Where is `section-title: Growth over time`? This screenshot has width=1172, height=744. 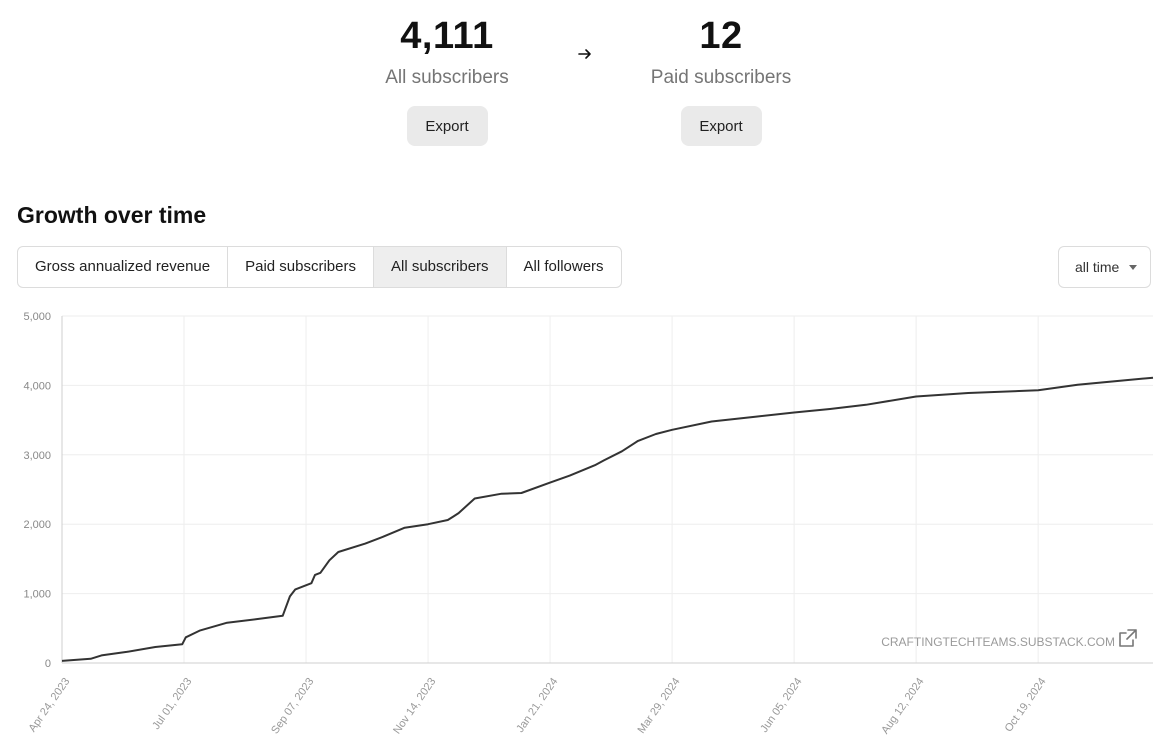 section-title: Growth over time is located at coordinates (112, 215).